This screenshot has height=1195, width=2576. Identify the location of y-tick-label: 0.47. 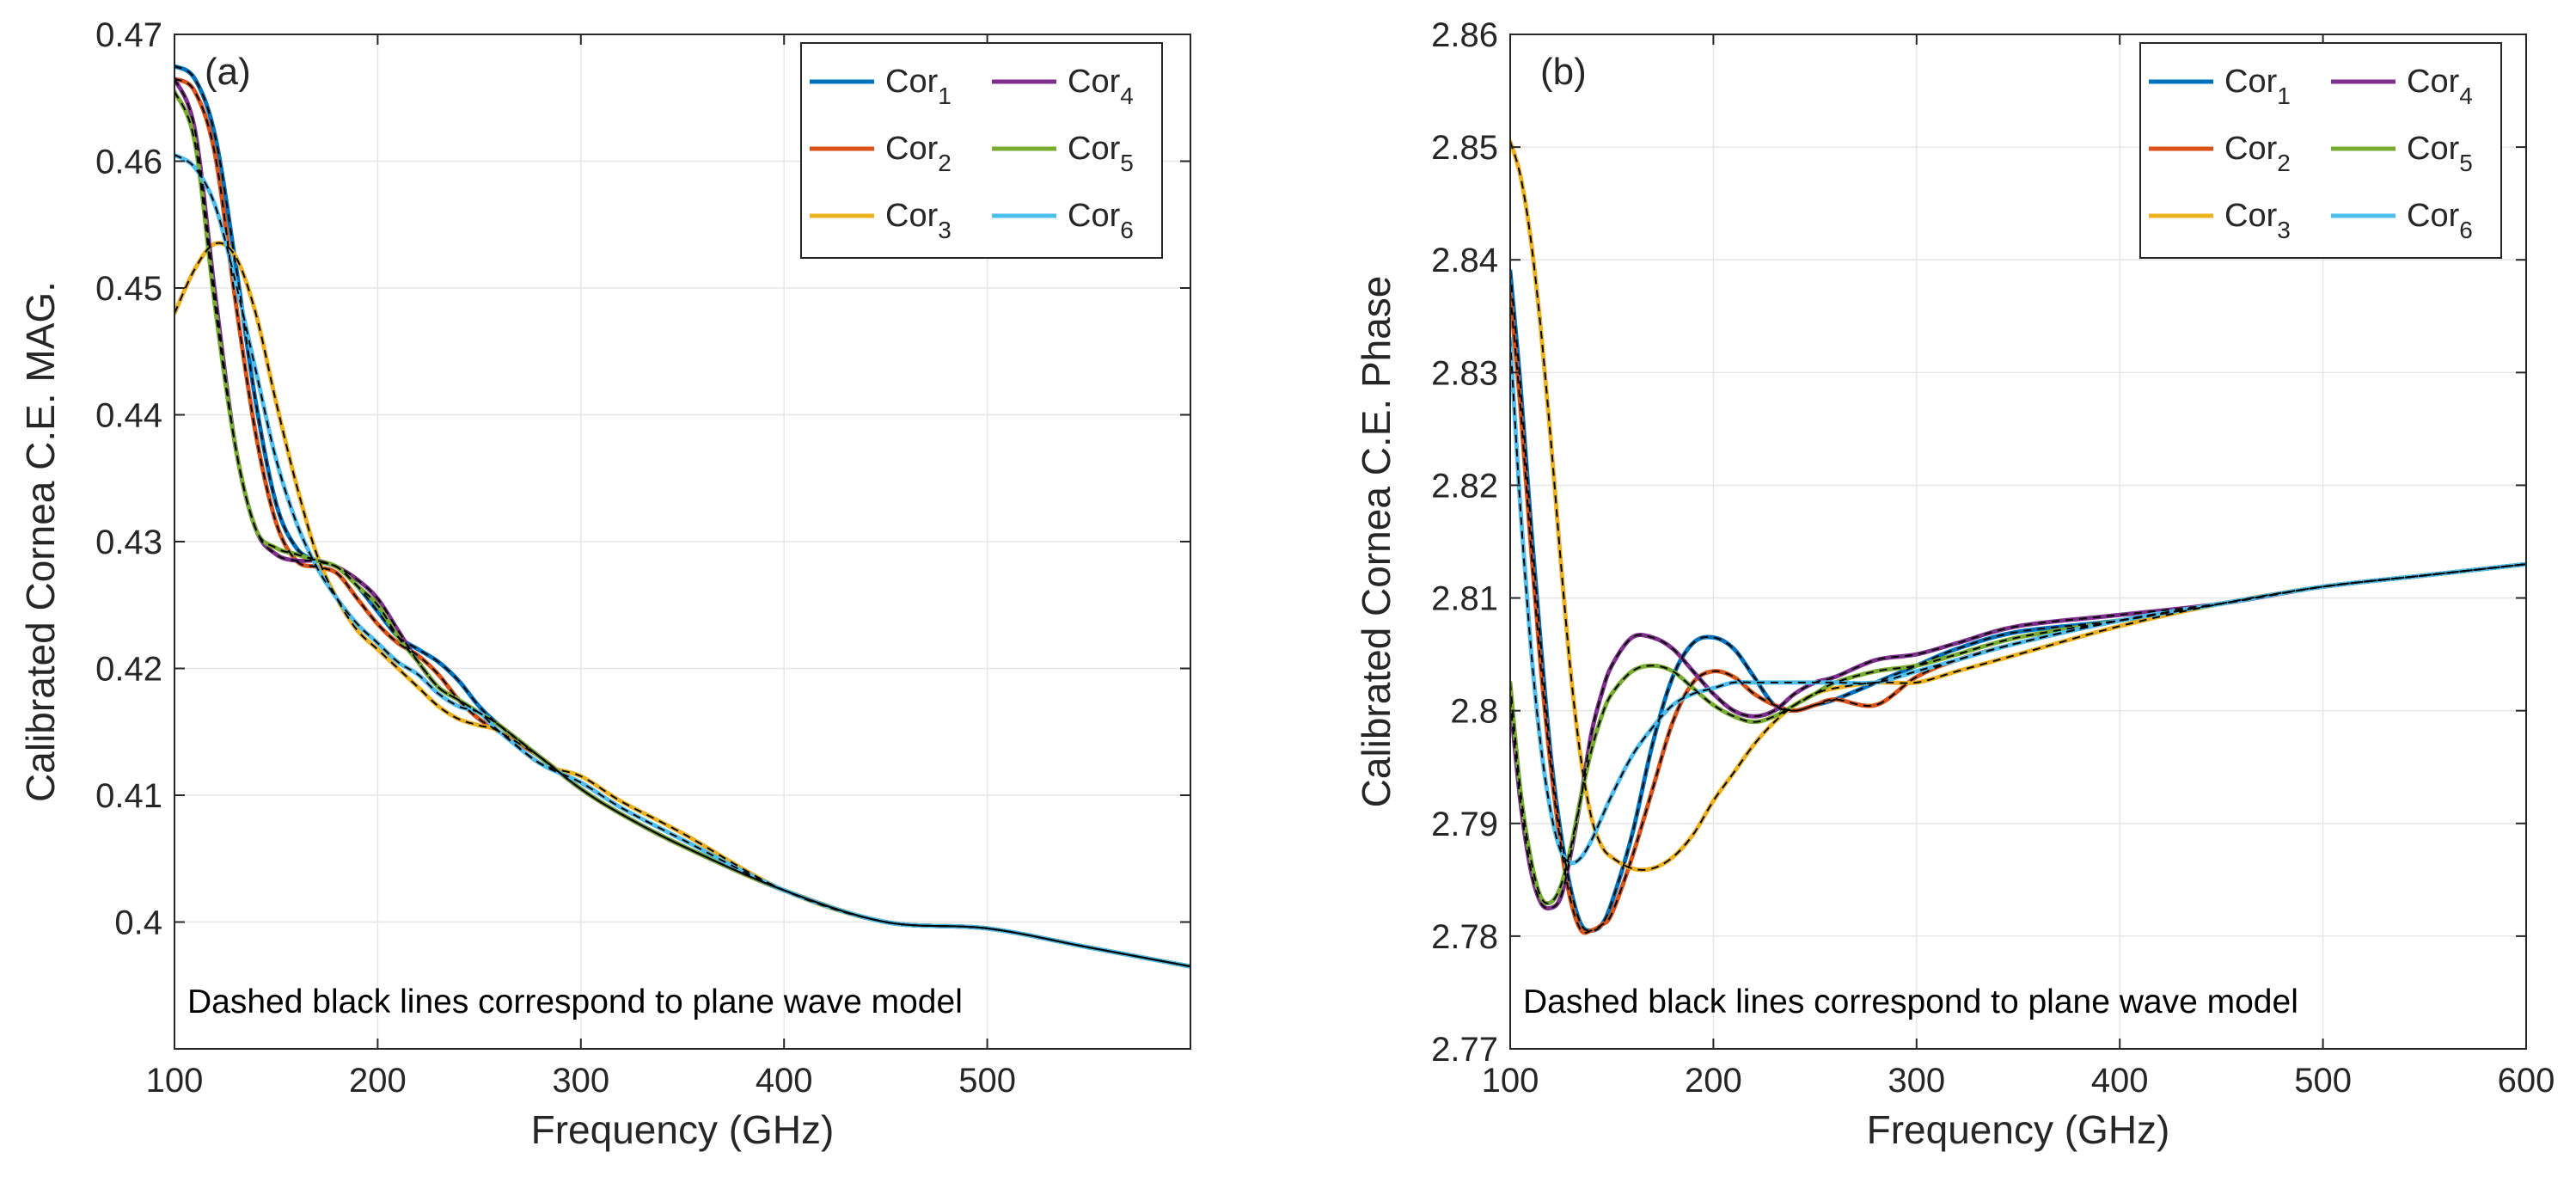
(128, 35).